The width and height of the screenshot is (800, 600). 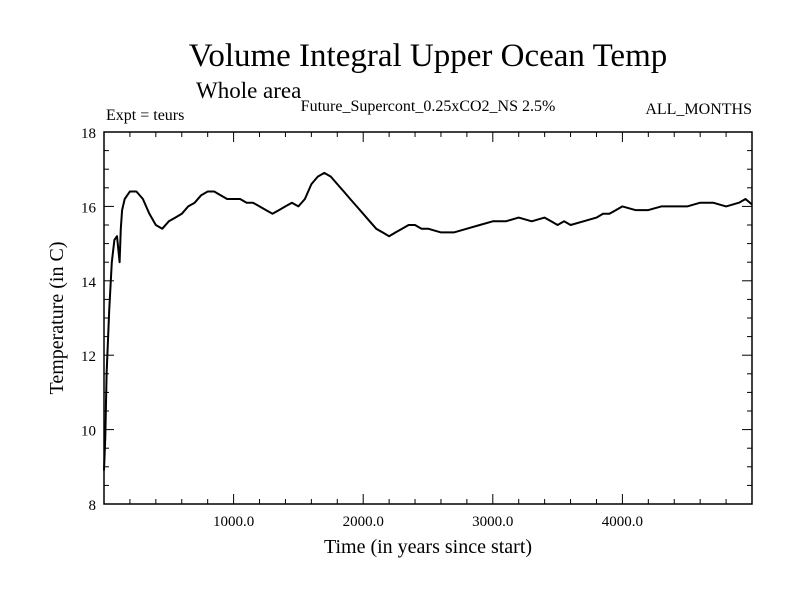 What do you see at coordinates (89, 283) in the screenshot?
I see `y-tick-label: 14` at bounding box center [89, 283].